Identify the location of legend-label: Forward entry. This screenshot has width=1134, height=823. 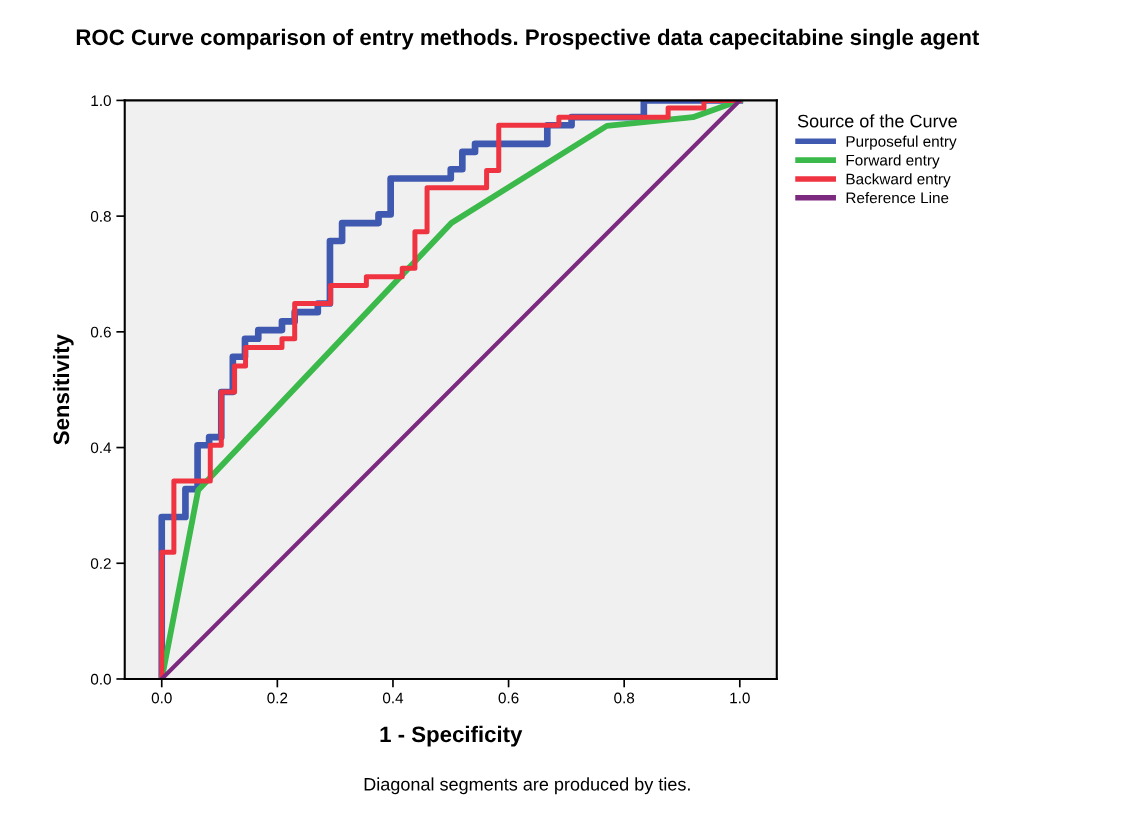
(893, 161).